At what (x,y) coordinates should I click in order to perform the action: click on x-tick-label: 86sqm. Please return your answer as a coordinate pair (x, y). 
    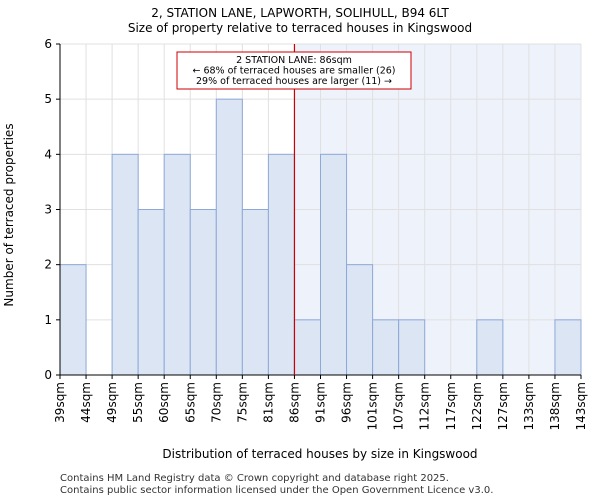
    Looking at the image, I should click on (294, 402).